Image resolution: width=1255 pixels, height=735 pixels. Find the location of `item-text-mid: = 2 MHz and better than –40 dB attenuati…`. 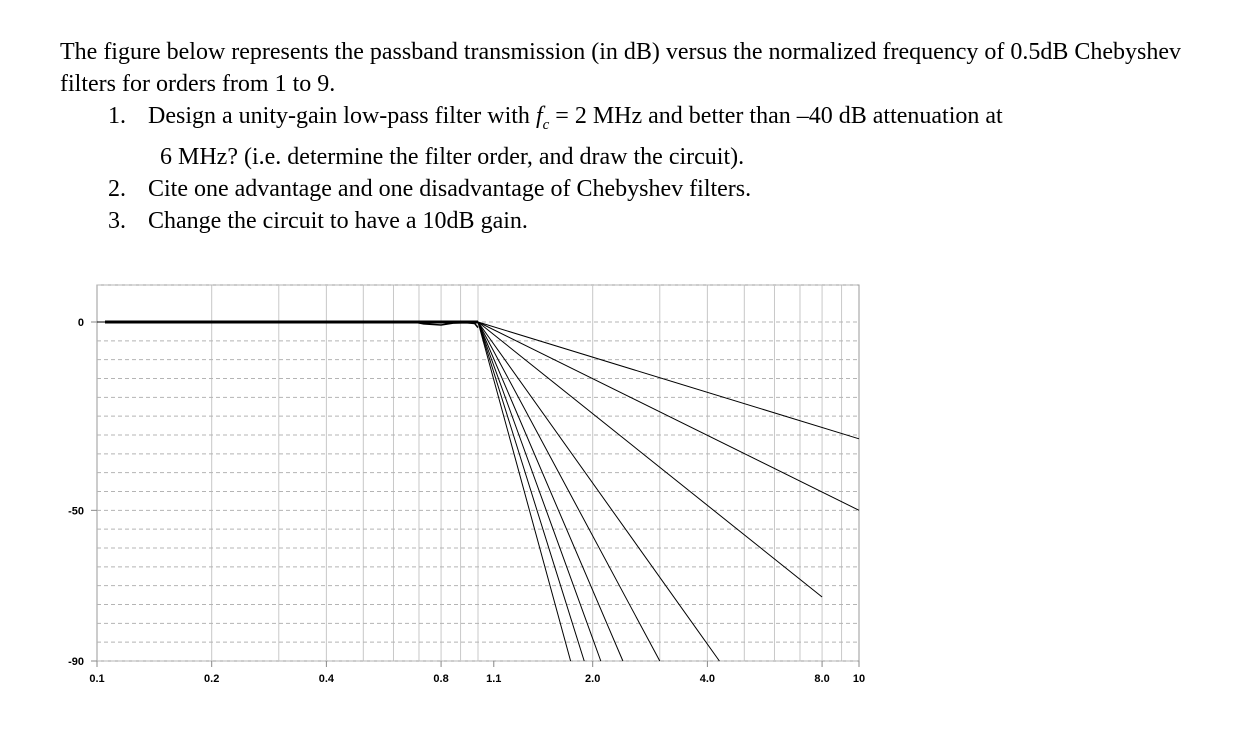

item-text-mid: = 2 MHz and better than –40 dB attenuati… is located at coordinates (776, 116).